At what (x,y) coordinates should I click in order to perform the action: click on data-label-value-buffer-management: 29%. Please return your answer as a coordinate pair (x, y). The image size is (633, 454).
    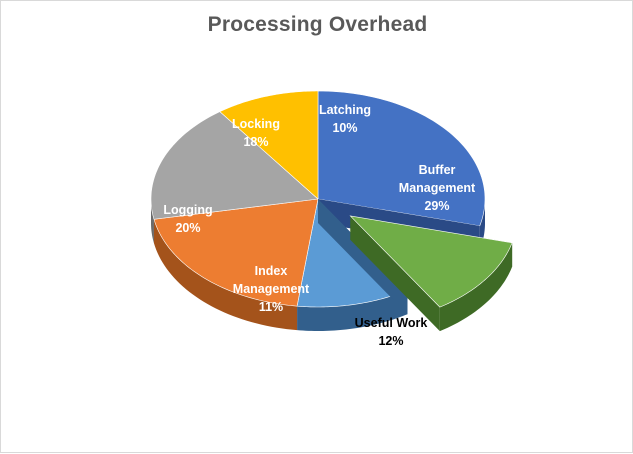
    Looking at the image, I should click on (436, 206).